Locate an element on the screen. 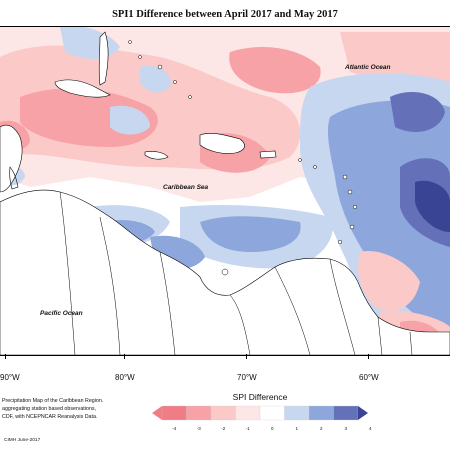 The image size is (450, 450). legend-title: SPI Difference is located at coordinates (260, 397).